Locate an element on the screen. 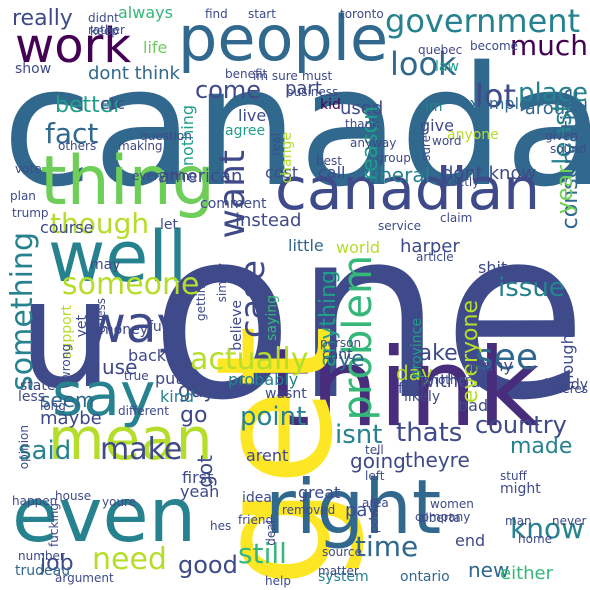 The image size is (590, 590). cloud-word: better is located at coordinates (89, 105).